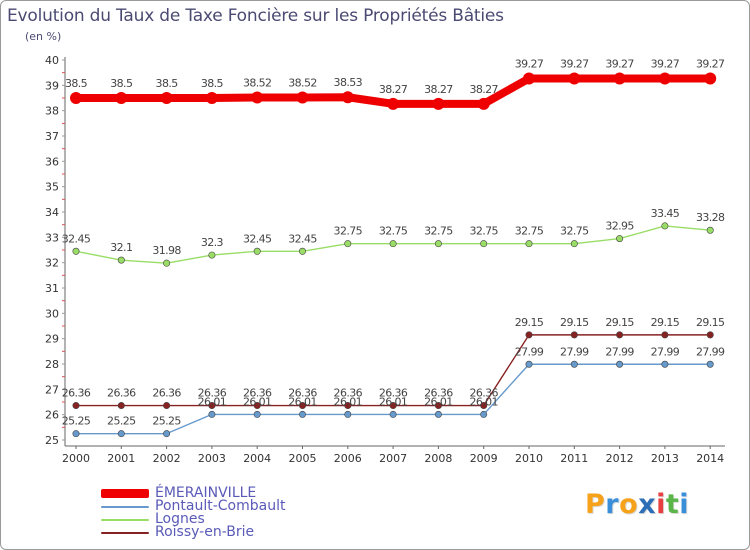 The image size is (750, 550). Describe the element at coordinates (205, 532) in the screenshot. I see `legend-label: Roissy-en-Brie` at that location.